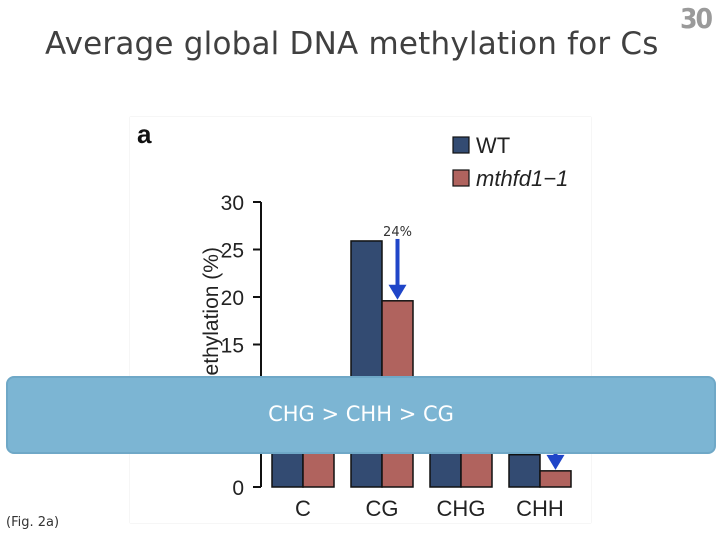  Describe the element at coordinates (522, 178) in the screenshot. I see `legend-label-mutant: mthfd1−1` at that location.